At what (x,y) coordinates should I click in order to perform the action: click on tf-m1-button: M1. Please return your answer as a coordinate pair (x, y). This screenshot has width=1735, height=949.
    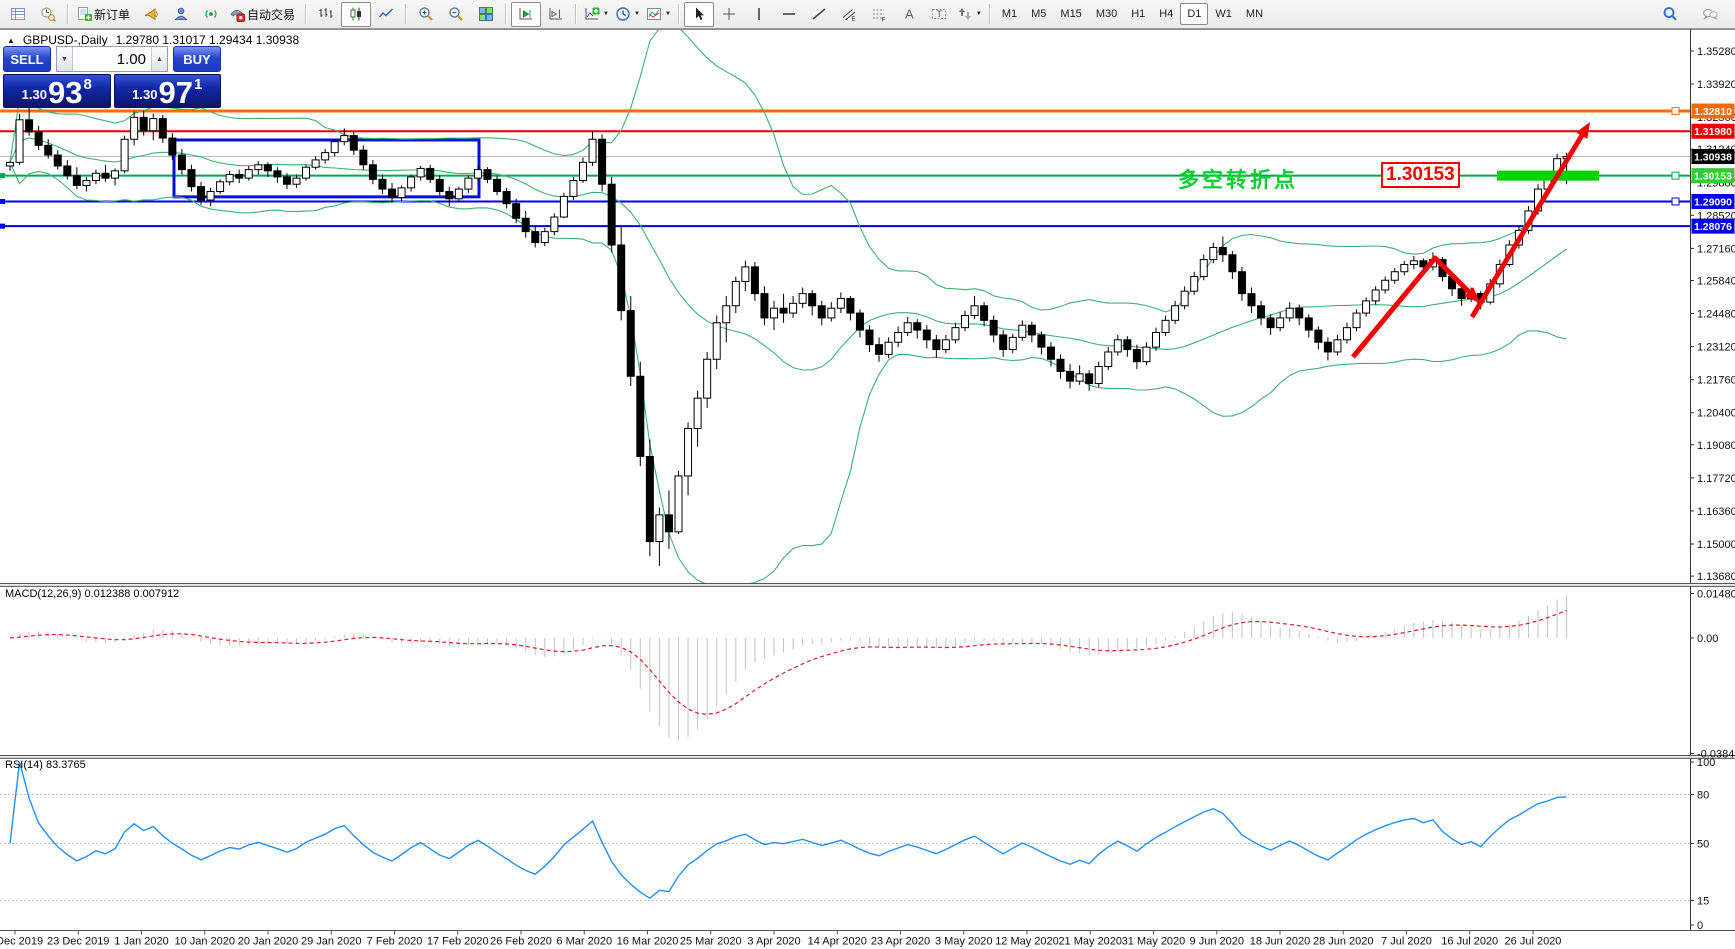
    Looking at the image, I should click on (1009, 14).